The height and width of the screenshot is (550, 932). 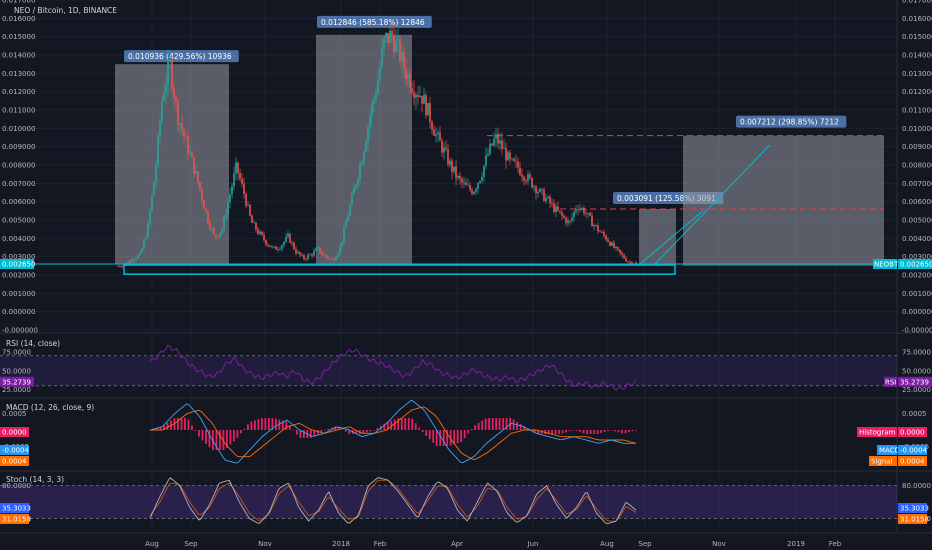 I want to click on rsi-band, so click(x=448, y=370).